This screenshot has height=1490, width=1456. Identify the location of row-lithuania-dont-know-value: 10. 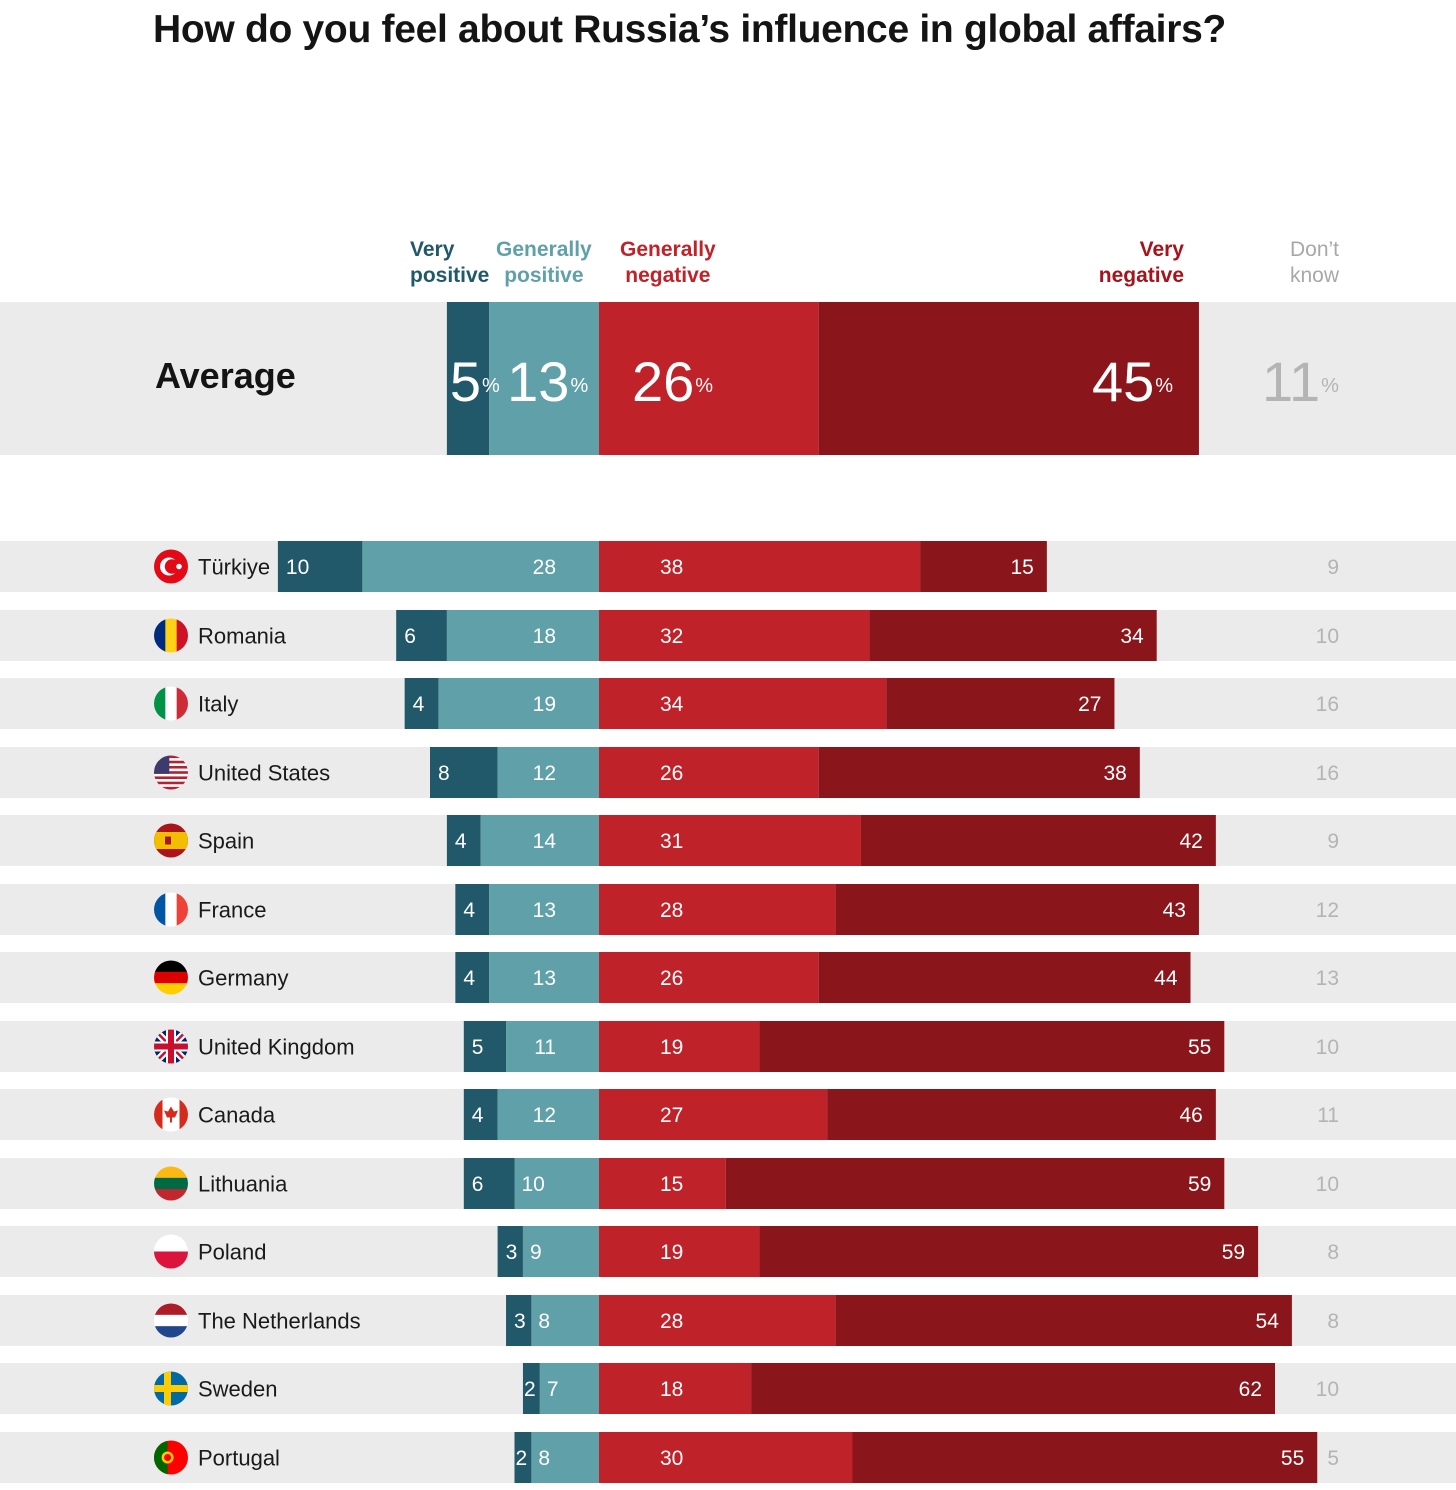
(1327, 1184).